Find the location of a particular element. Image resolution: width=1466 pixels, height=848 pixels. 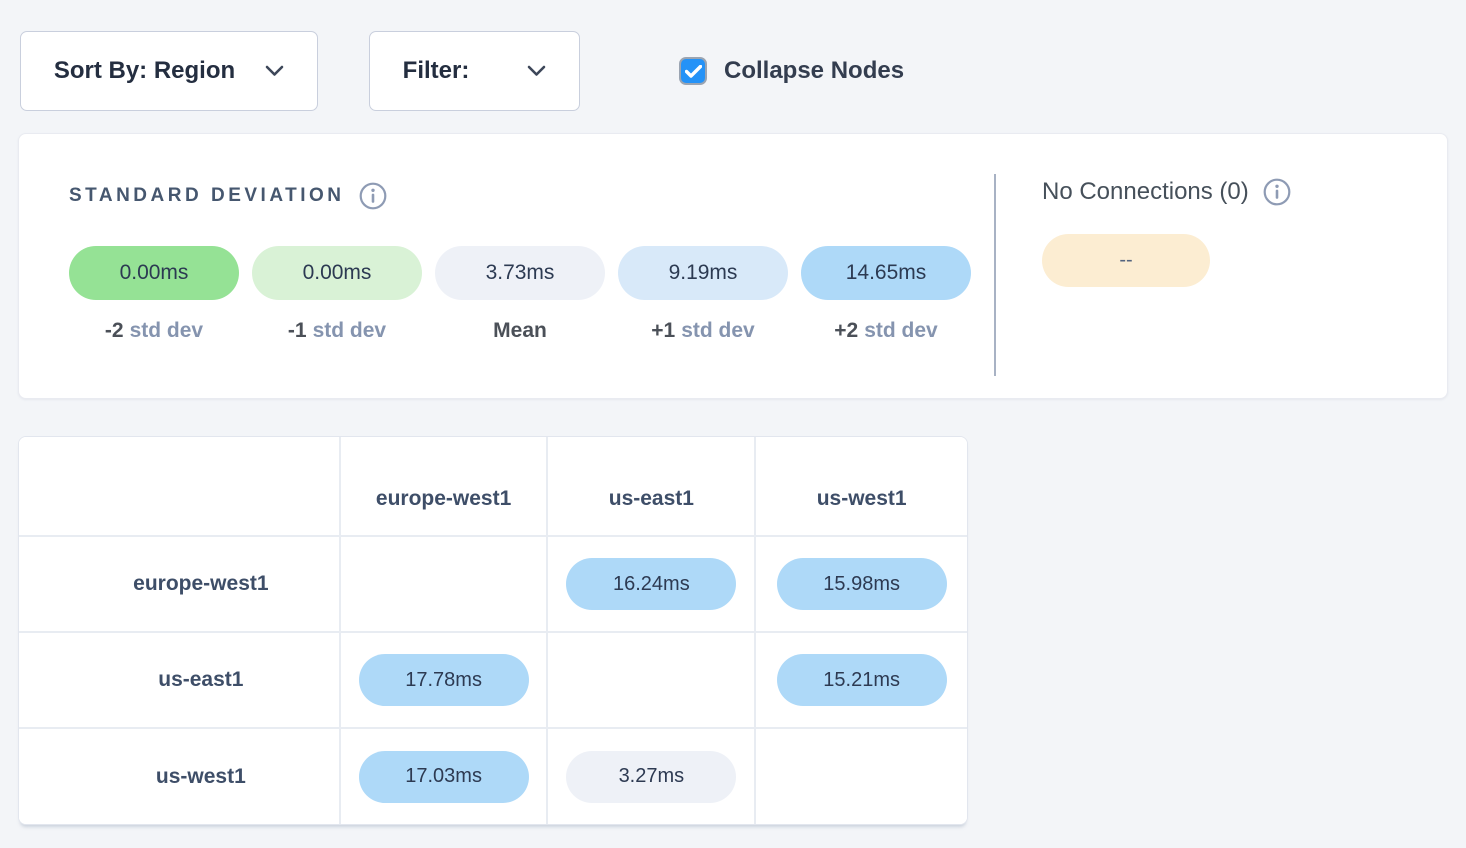

latency-pill: 16.24ms is located at coordinates (651, 584).